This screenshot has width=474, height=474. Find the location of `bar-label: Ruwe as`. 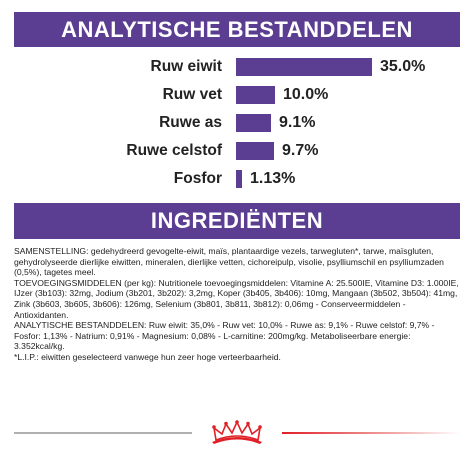

bar-label: Ruwe as is located at coordinates (190, 122).